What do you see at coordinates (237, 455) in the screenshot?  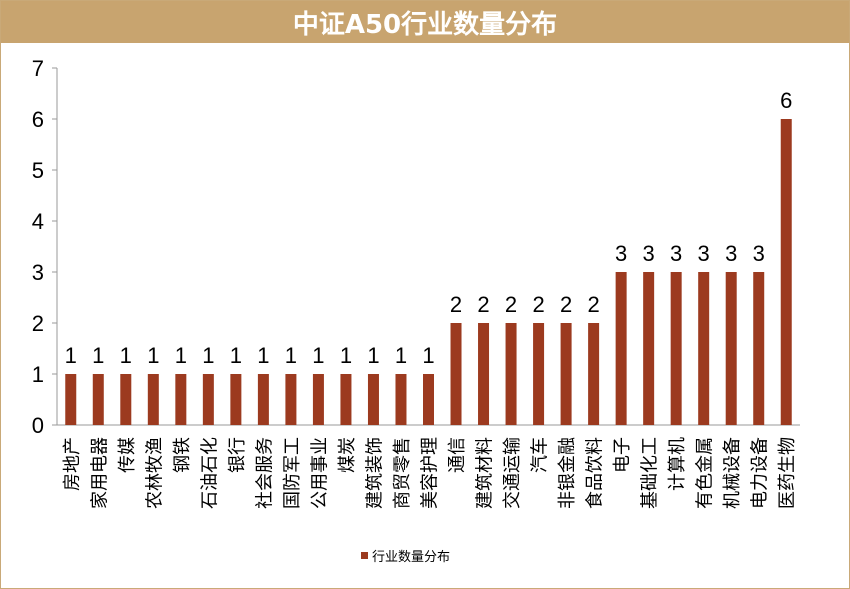 I see `category-label: 银行` at bounding box center [237, 455].